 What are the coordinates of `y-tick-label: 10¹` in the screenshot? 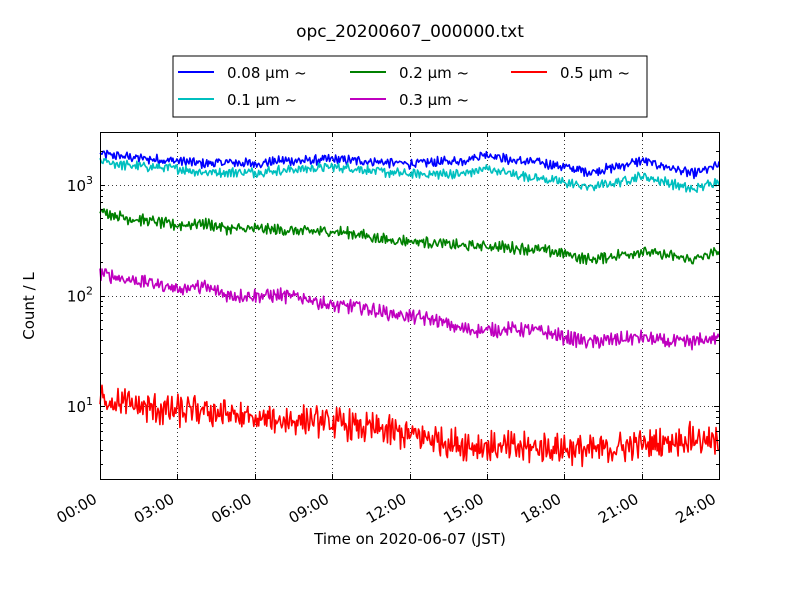 It's located at (80, 405).